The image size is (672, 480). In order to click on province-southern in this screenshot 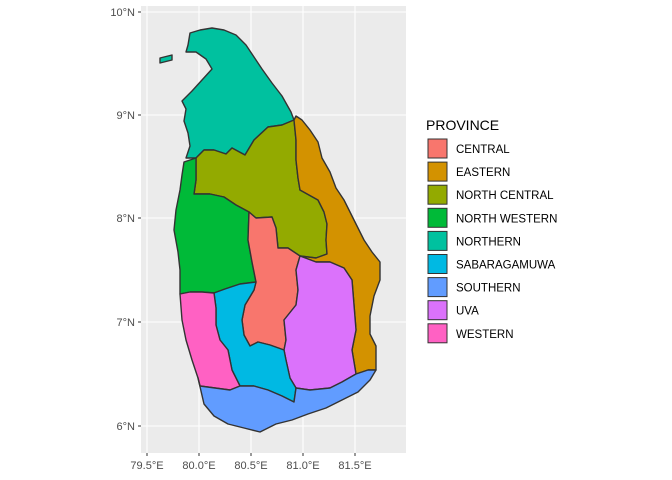, I will do `click(287, 401)`.